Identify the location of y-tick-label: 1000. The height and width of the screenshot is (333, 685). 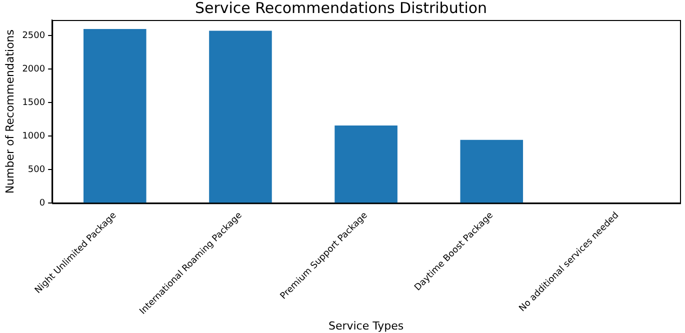
(34, 137).